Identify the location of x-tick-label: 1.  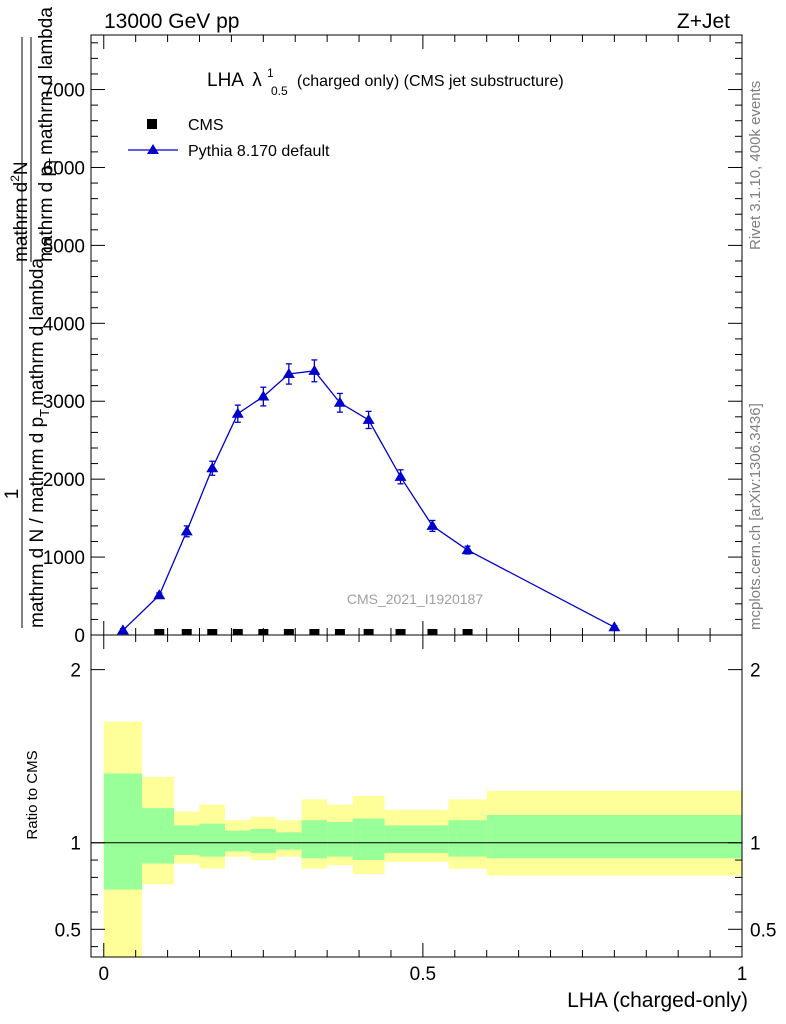
(742, 974).